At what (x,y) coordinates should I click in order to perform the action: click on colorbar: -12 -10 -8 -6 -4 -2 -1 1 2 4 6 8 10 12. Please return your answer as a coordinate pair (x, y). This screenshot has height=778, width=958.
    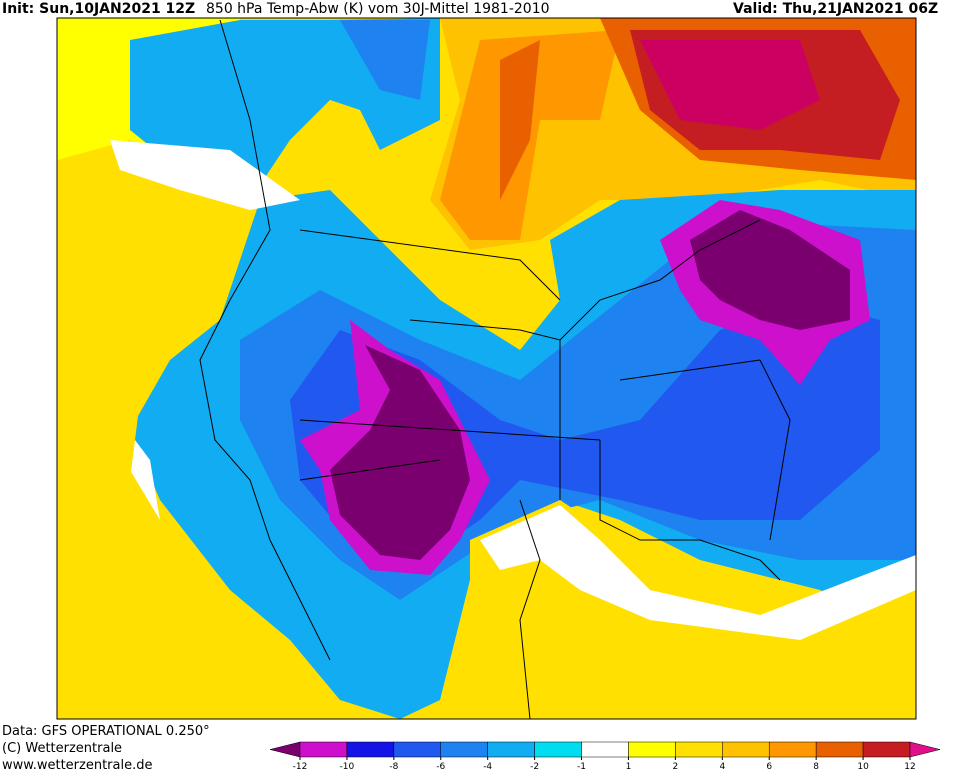
    Looking at the image, I should click on (605, 756).